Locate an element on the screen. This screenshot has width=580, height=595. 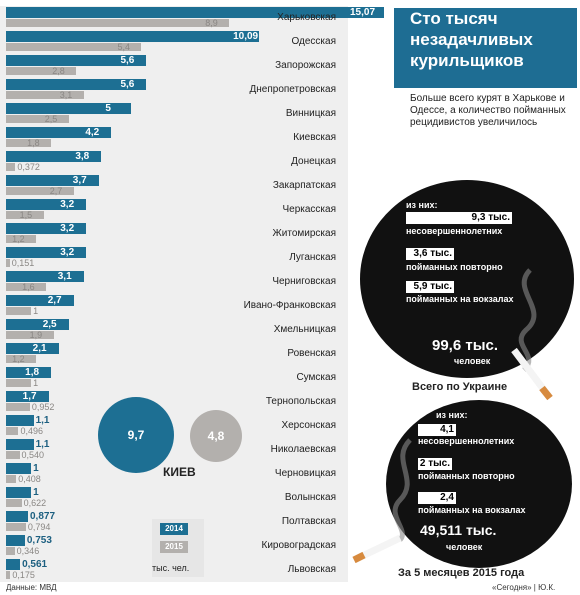
region-label: Винницкая is located at coordinates (310, 113).